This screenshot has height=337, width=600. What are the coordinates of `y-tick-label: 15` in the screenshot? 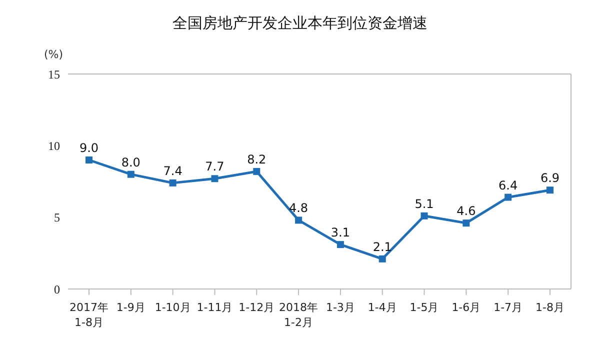 It's located at (54, 74).